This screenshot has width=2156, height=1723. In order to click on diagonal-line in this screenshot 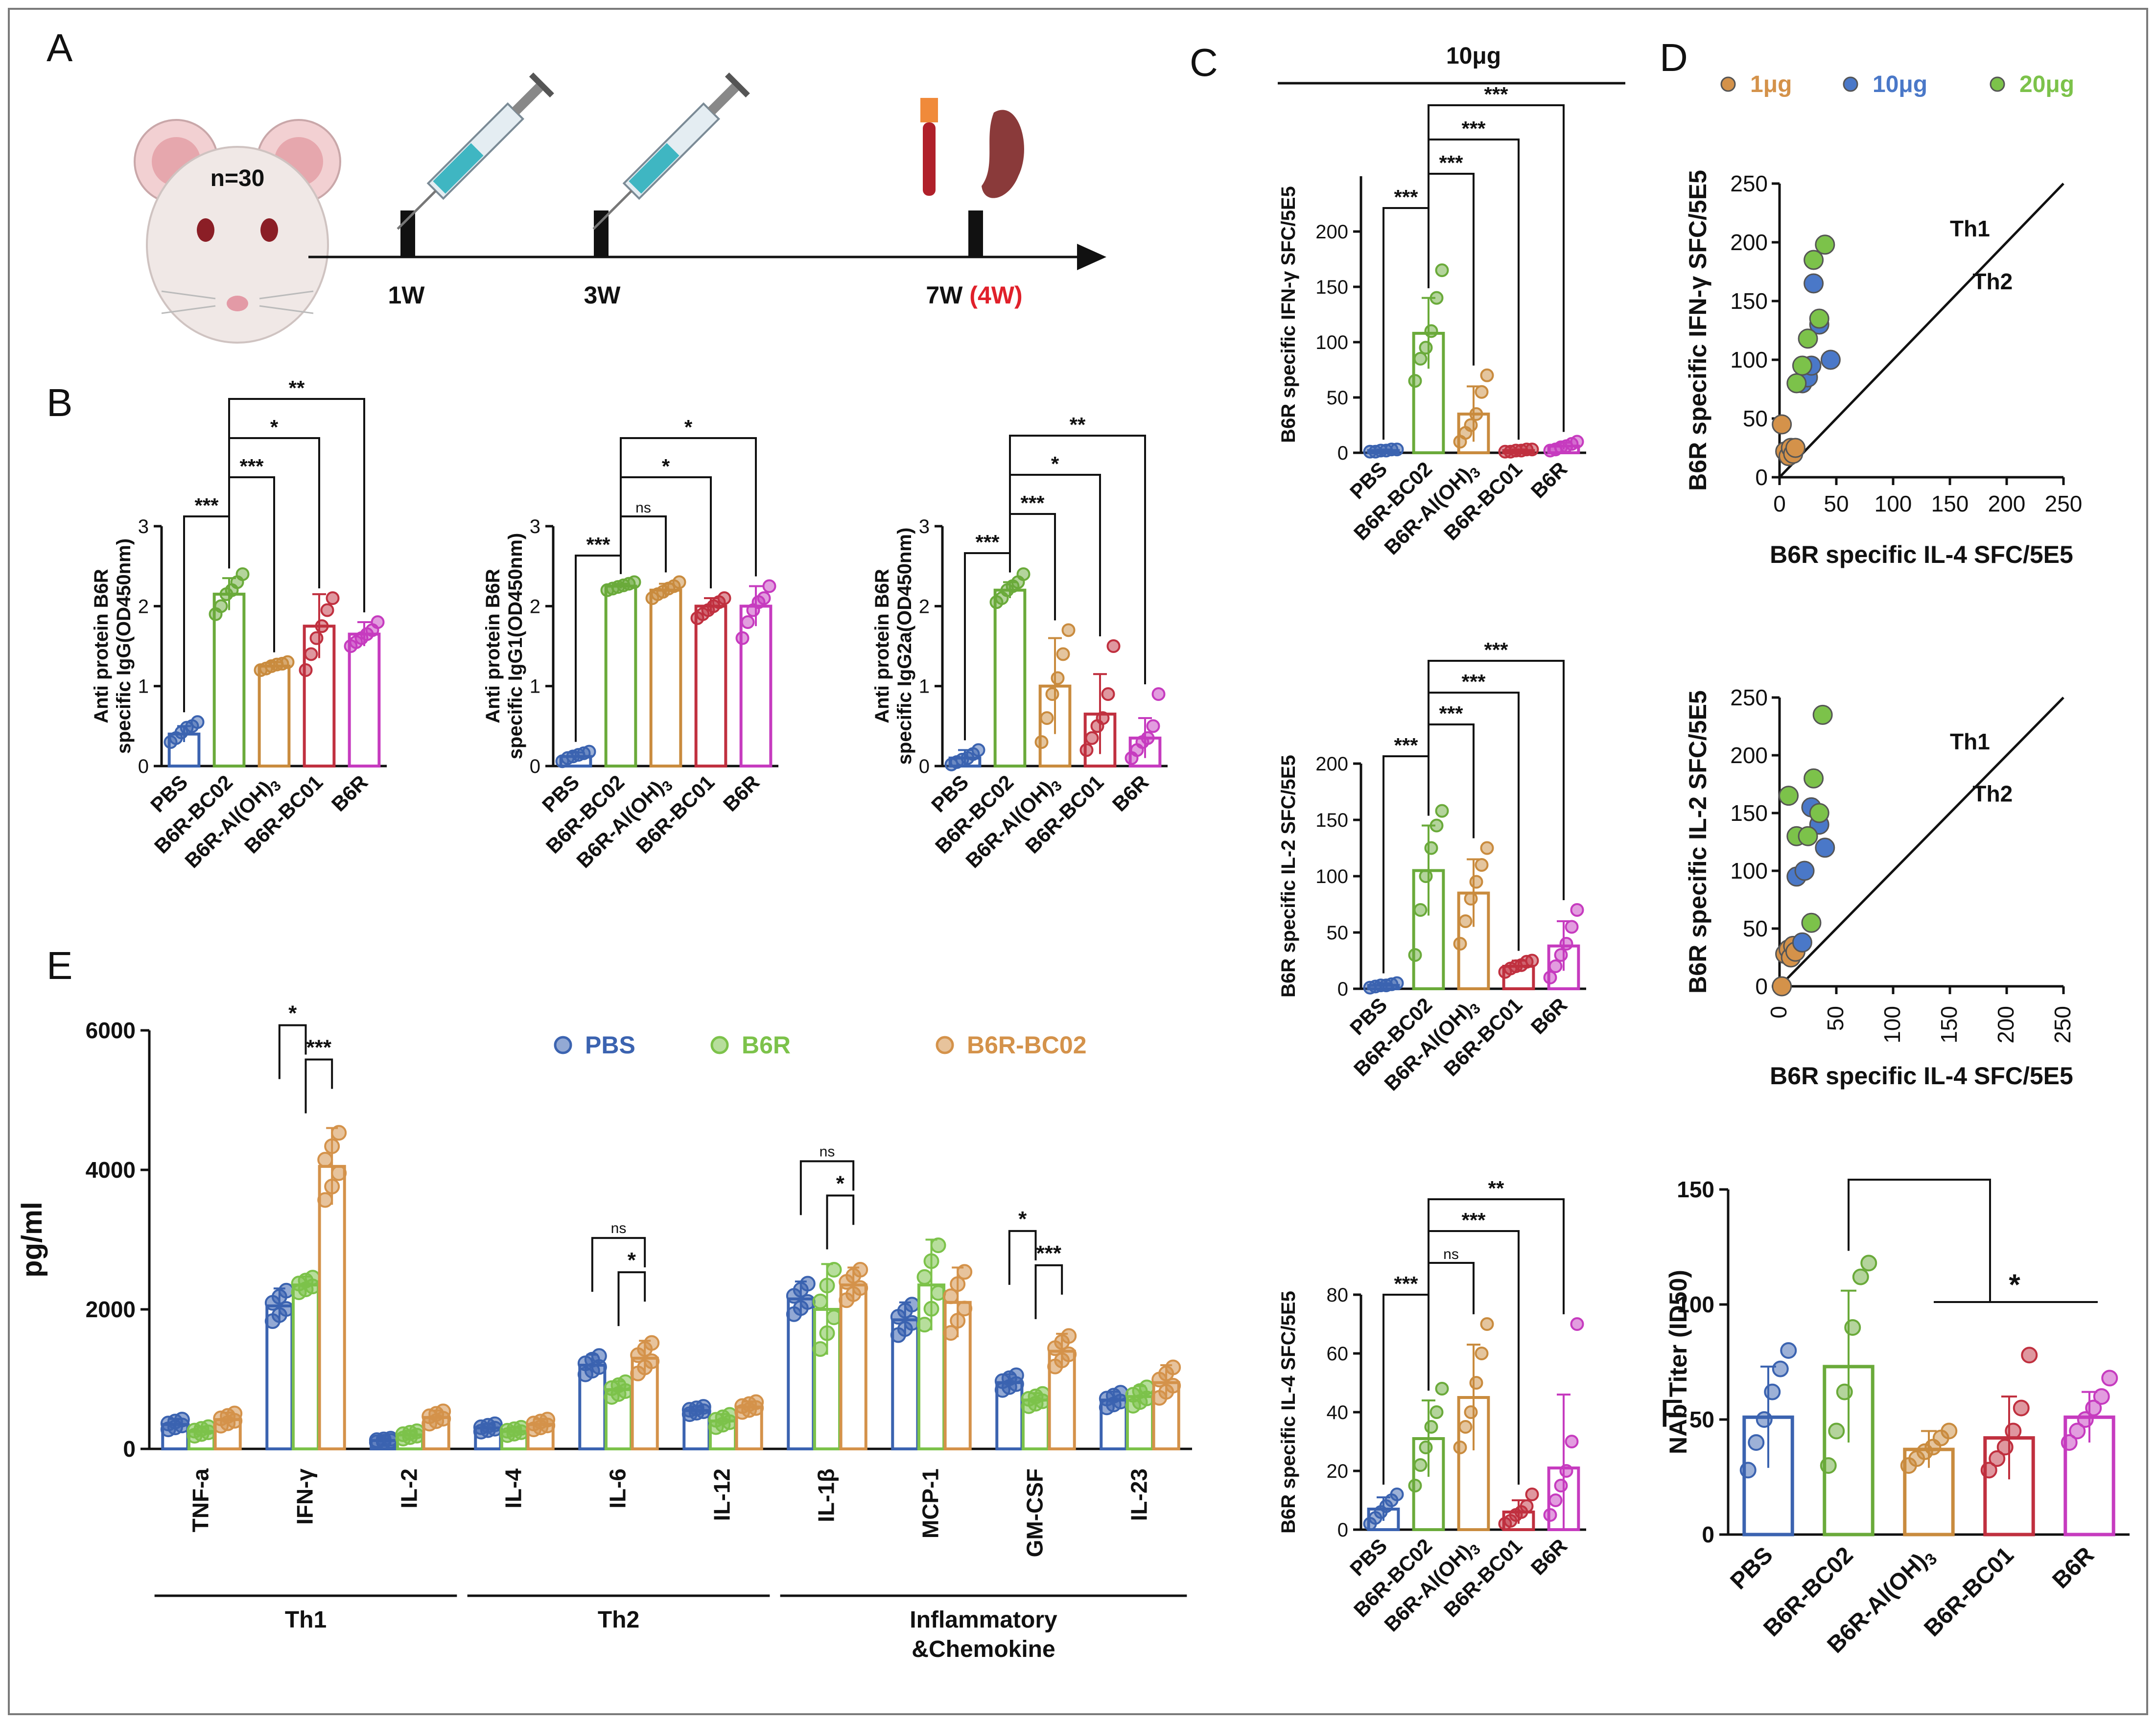, I will do `click(1922, 842)`.